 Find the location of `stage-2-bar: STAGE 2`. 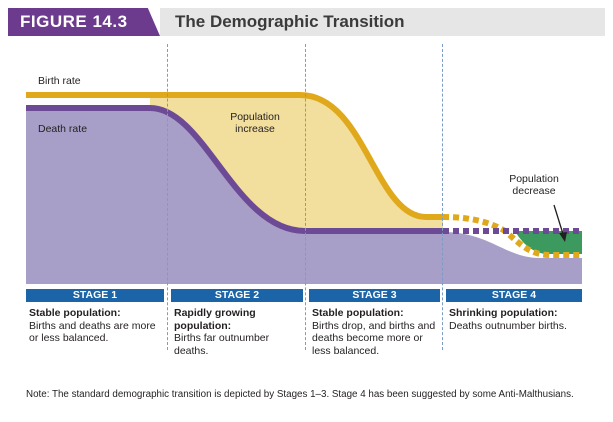

stage-2-bar: STAGE 2 is located at coordinates (237, 295).